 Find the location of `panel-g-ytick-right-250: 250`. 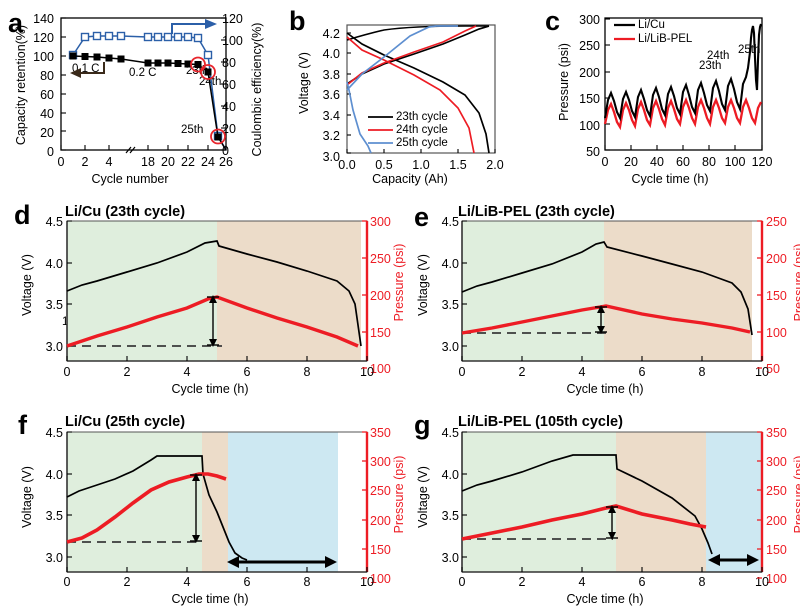

panel-g-ytick-right-250: 250 is located at coordinates (776, 491).